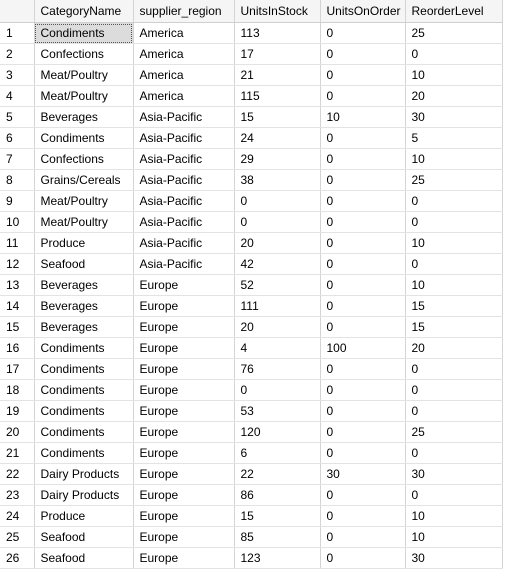  I want to click on cell-categoryname: Seafood, so click(84, 537).